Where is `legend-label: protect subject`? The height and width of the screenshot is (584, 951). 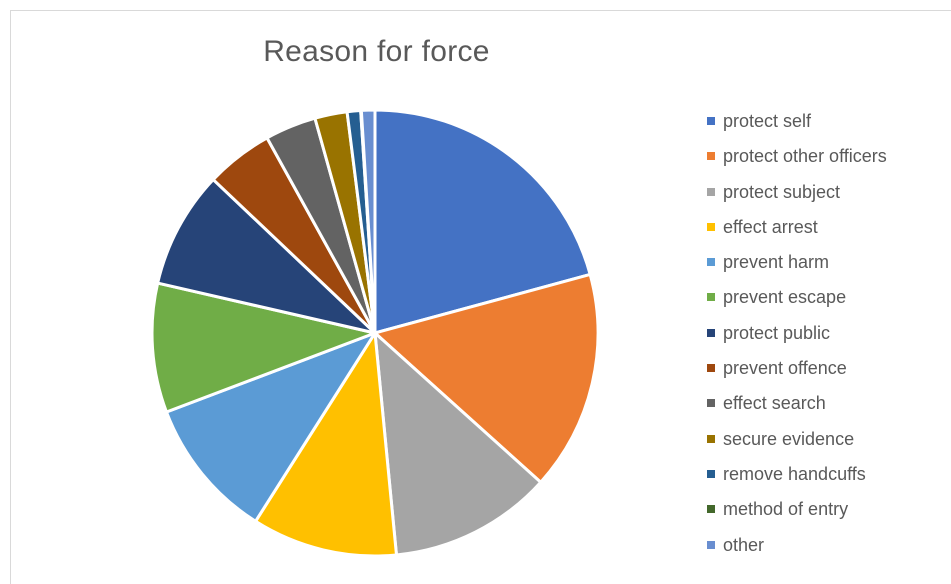 legend-label: protect subject is located at coordinates (782, 191).